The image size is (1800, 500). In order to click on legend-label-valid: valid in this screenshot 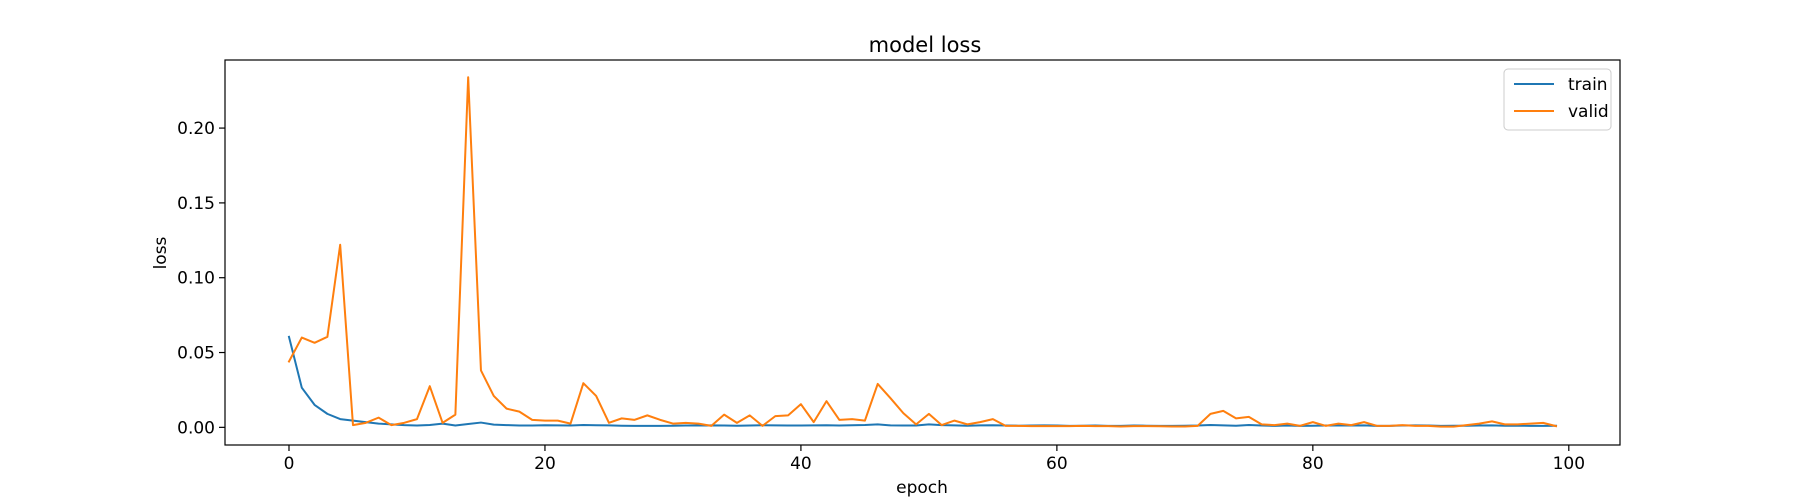, I will do `click(1588, 112)`.